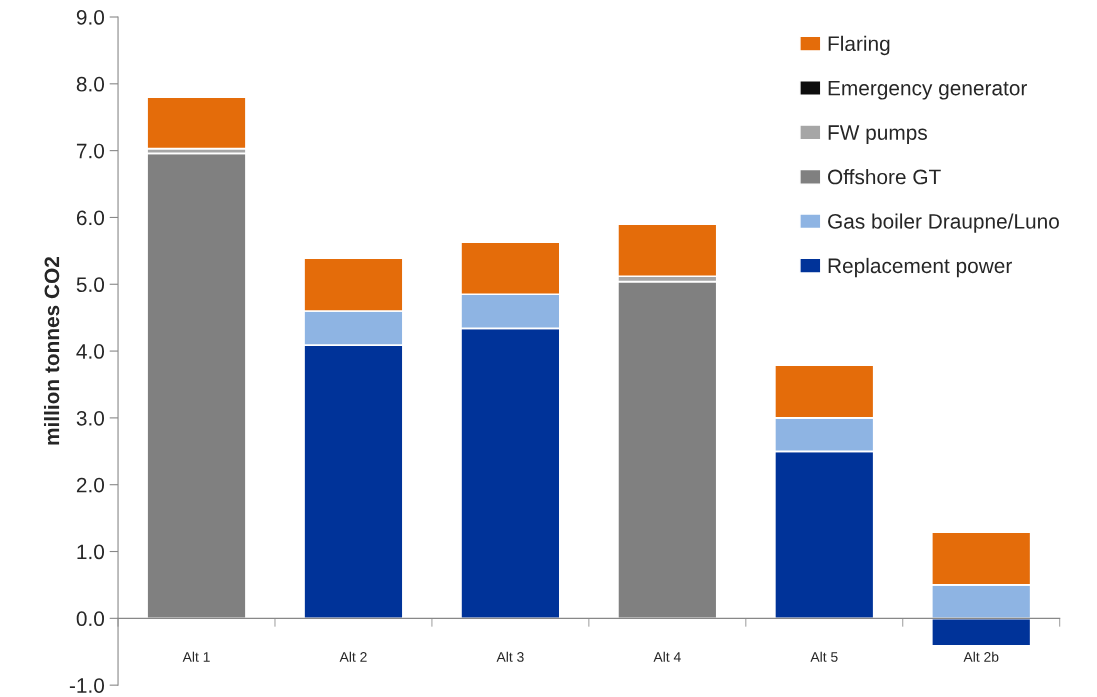  Describe the element at coordinates (51, 350) in the screenshot. I see `y-axis-title: million tonnes CO2` at that location.